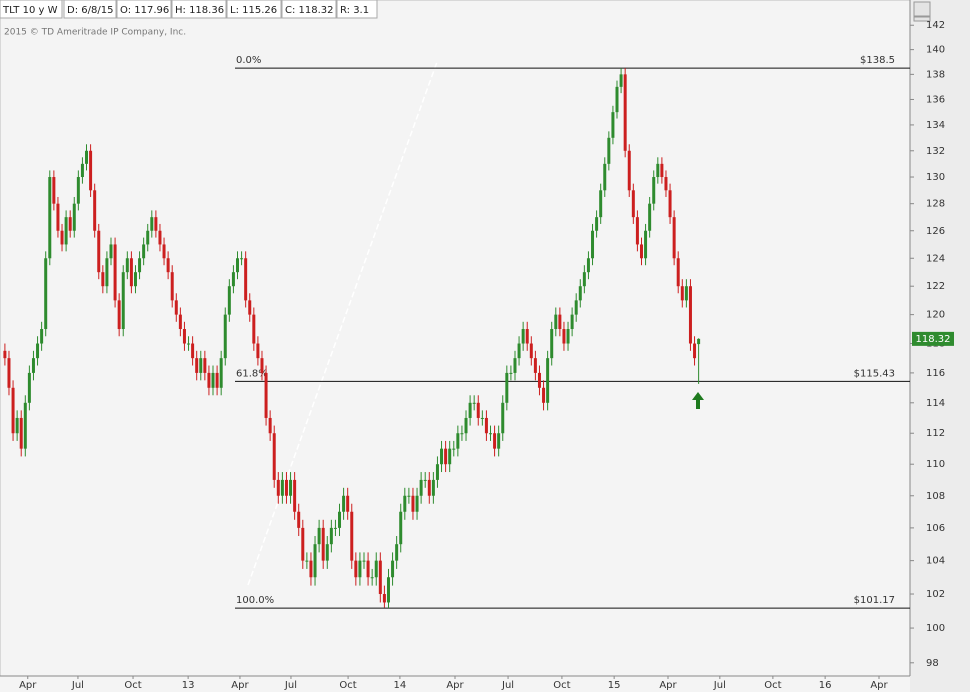 The image size is (970, 692). Describe the element at coordinates (935, 561) in the screenshot. I see `y-tick-label: 104` at that location.